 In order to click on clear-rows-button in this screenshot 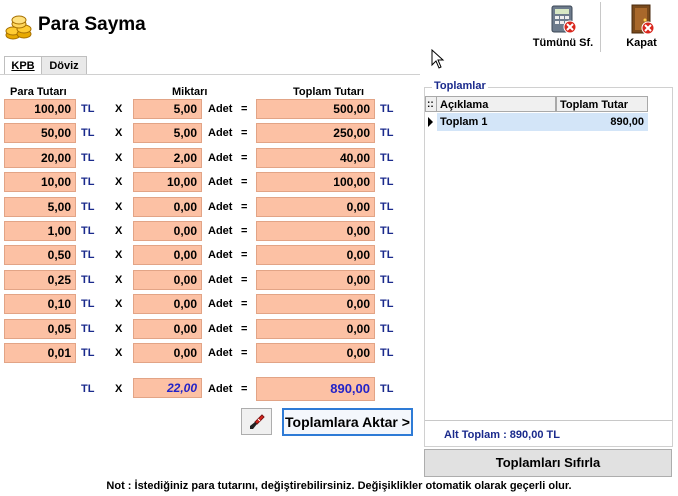, I will do `click(256, 421)`.